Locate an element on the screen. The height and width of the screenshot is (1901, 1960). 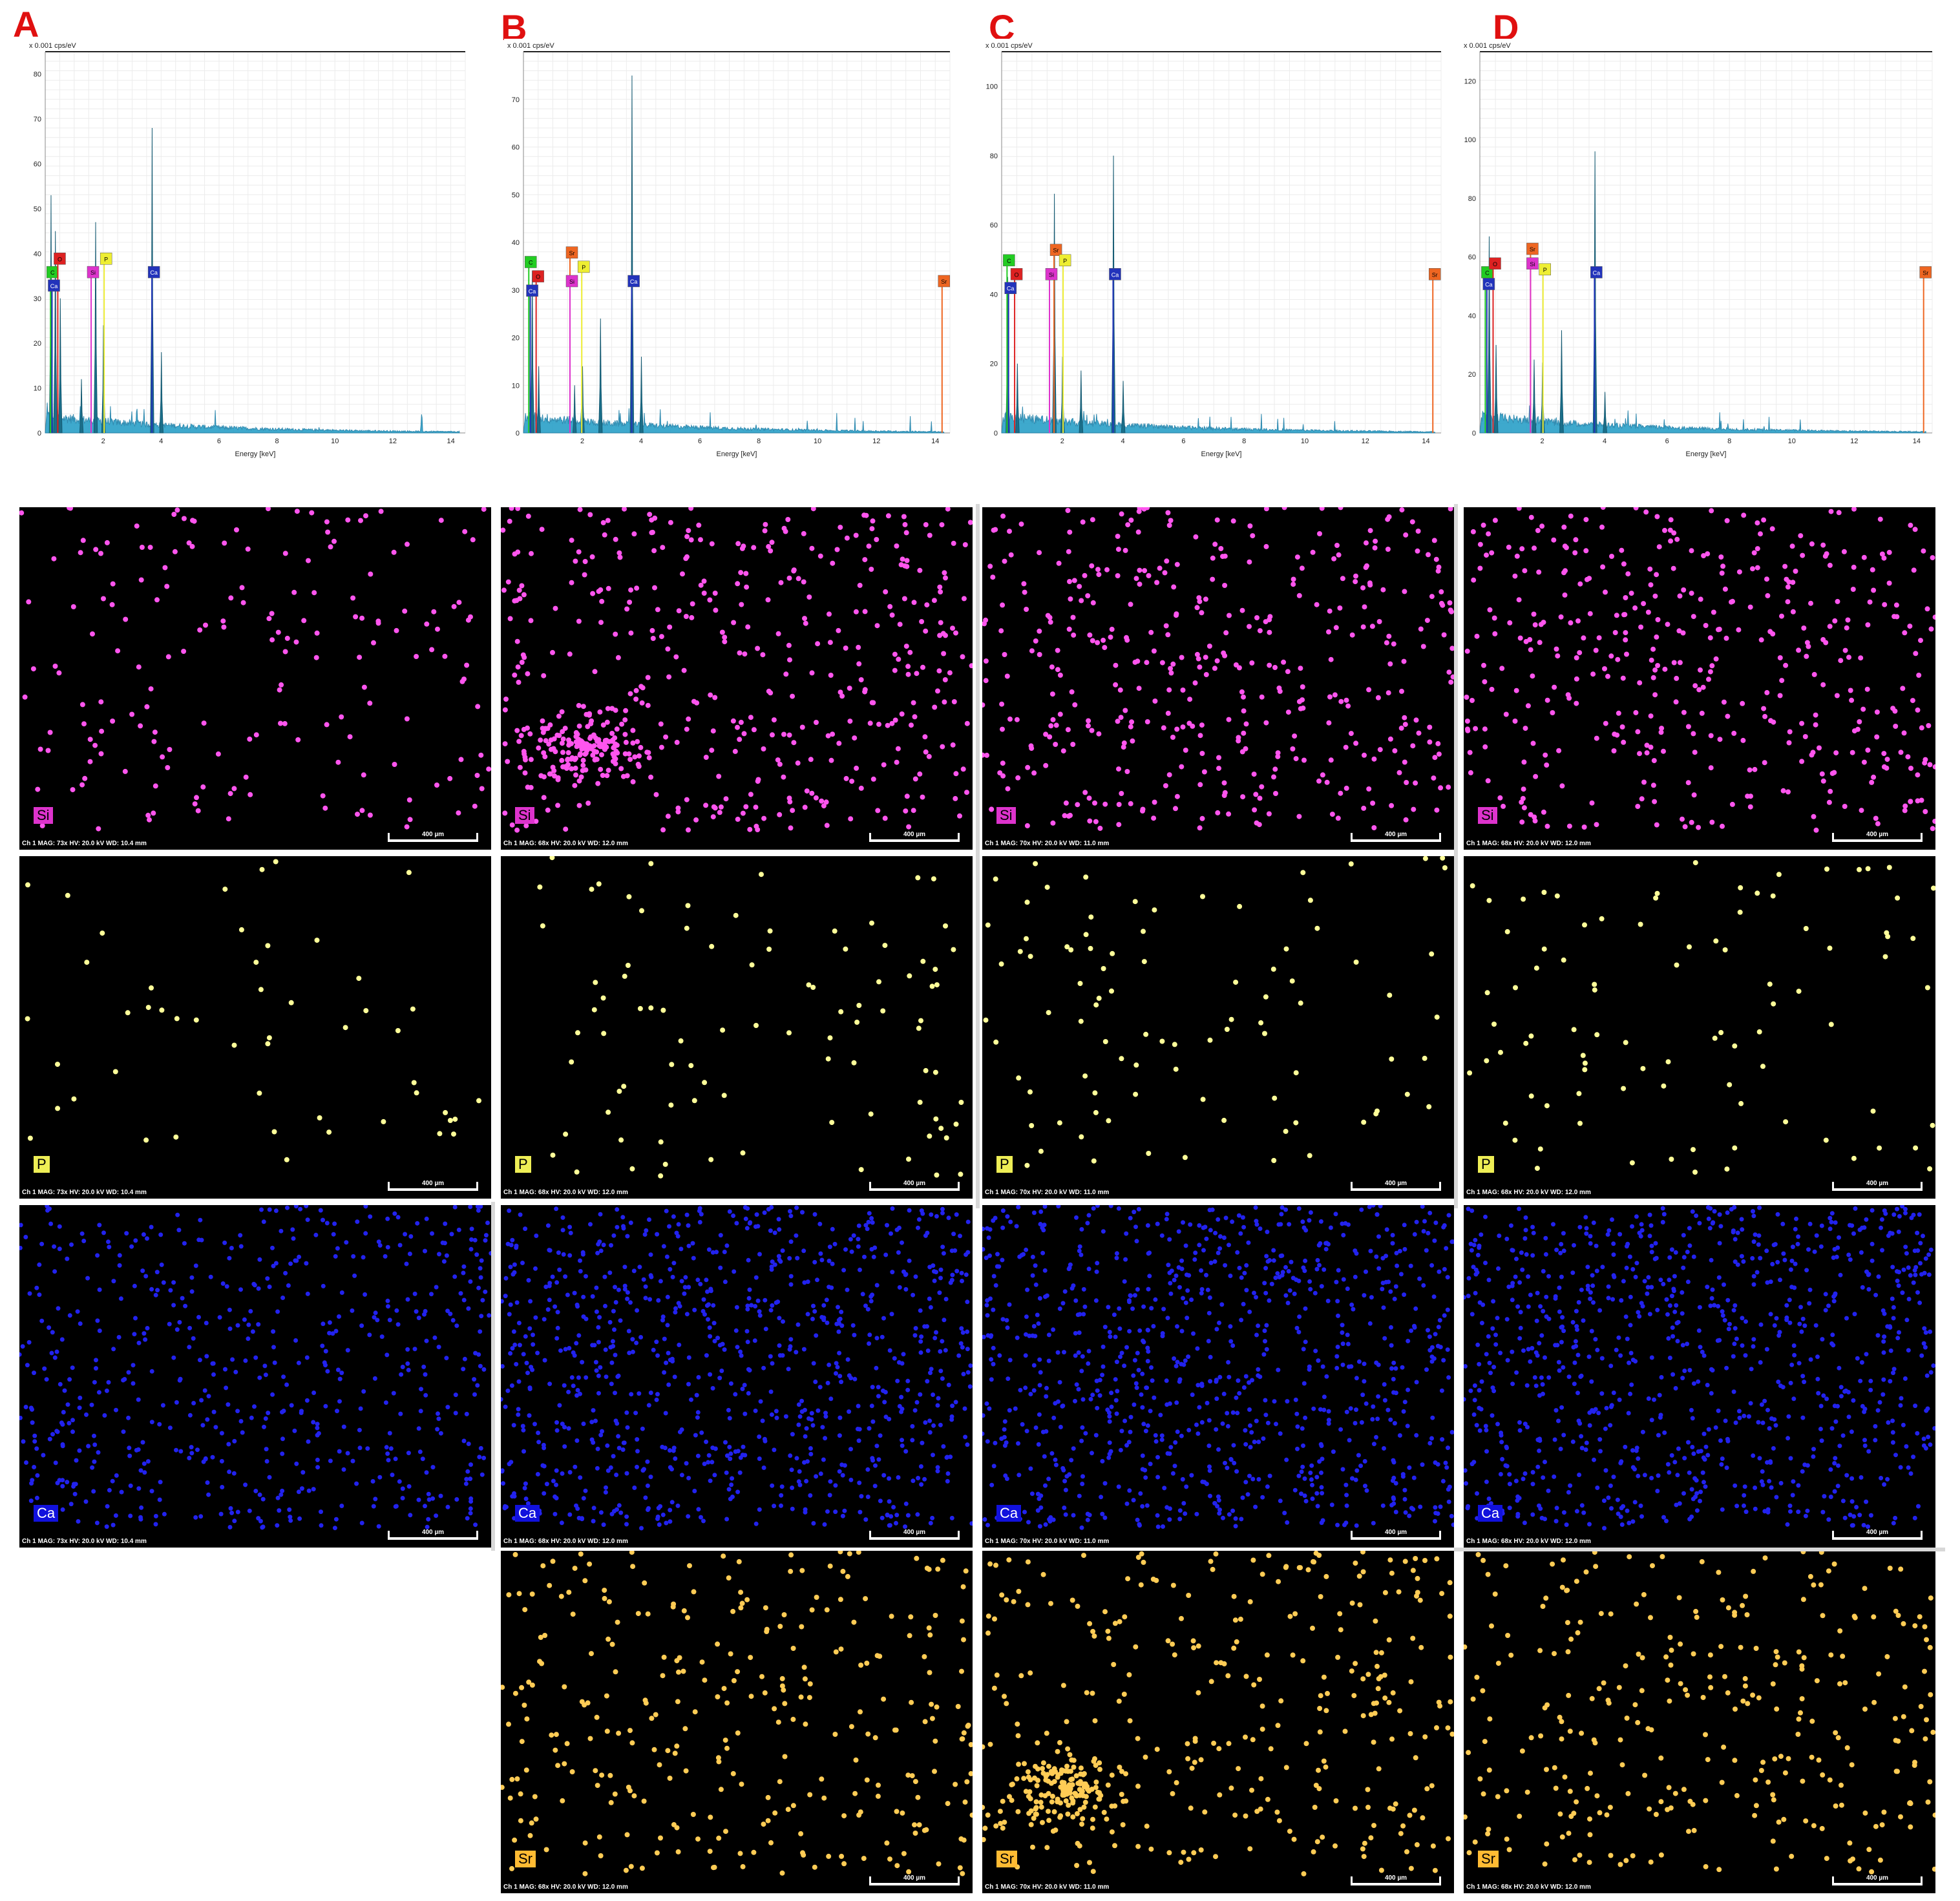
map-element-label: Si is located at coordinates (1006, 815).